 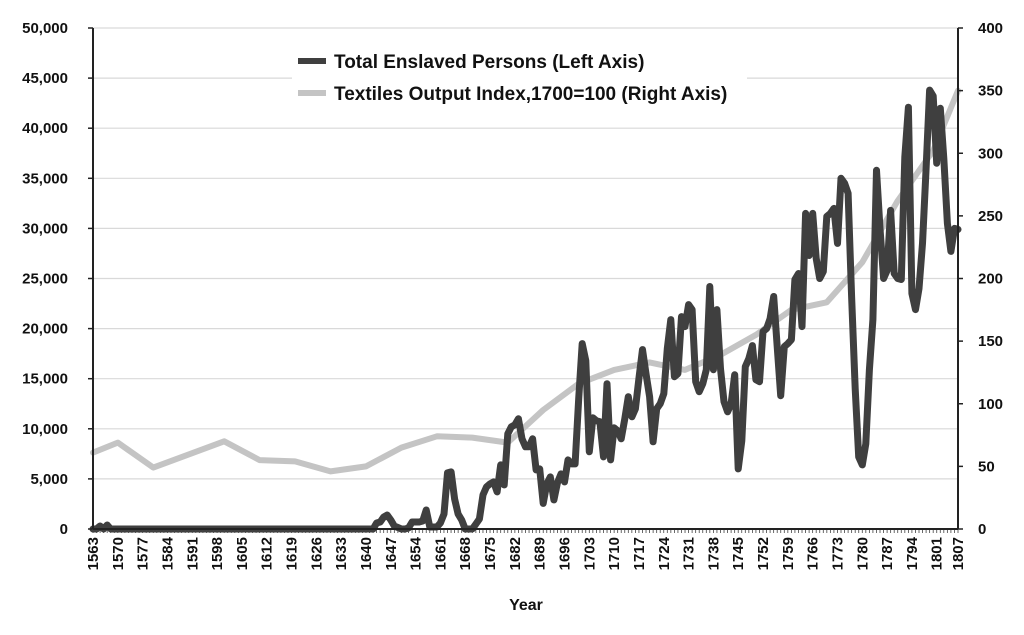 What do you see at coordinates (990, 341) in the screenshot?
I see `y-right-tick-label: 150` at bounding box center [990, 341].